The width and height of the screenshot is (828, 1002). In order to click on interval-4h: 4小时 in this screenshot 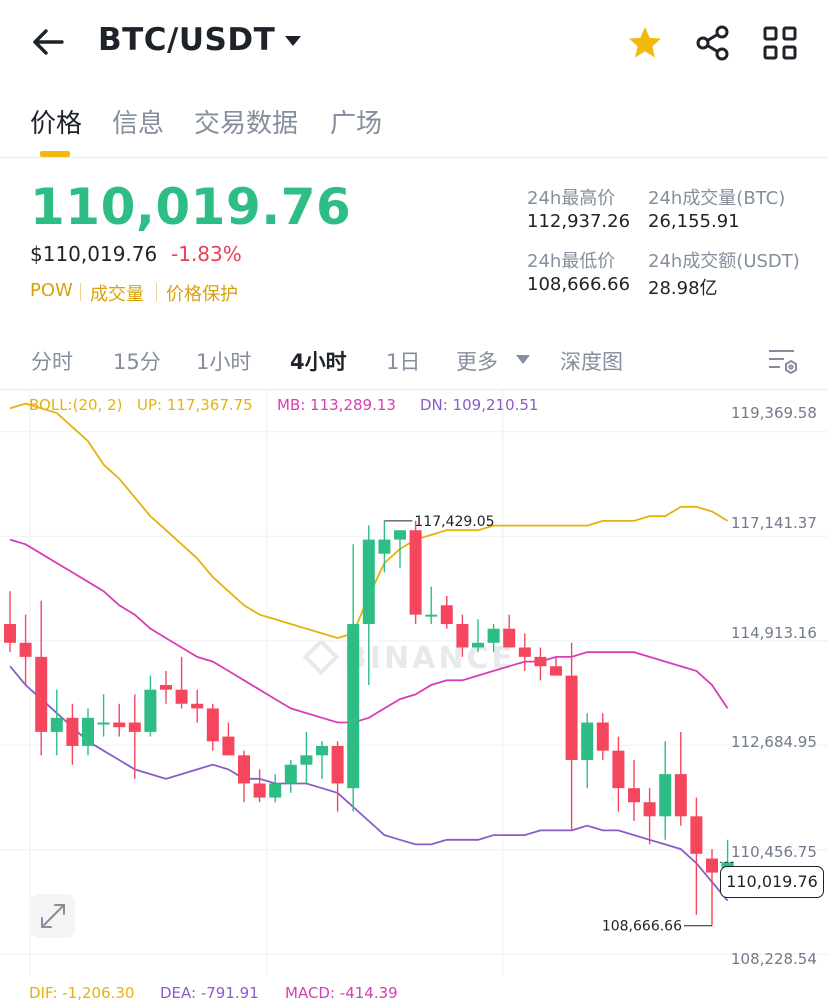, I will do `click(318, 362)`.